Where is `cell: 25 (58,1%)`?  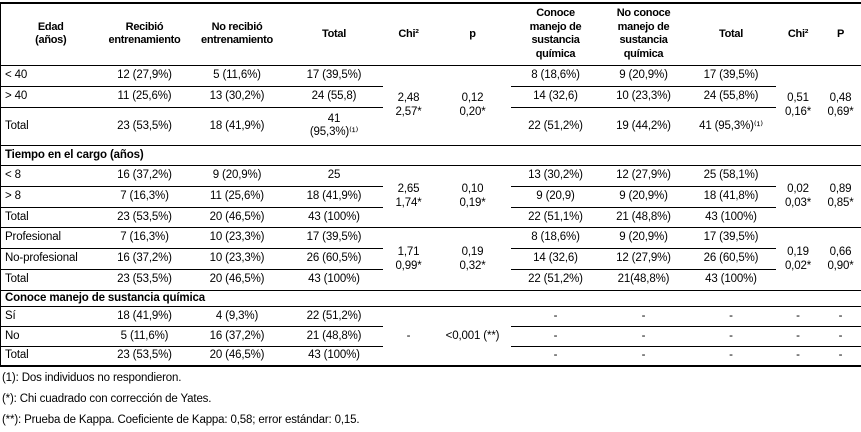
cell: 25 (58,1%) is located at coordinates (731, 176).